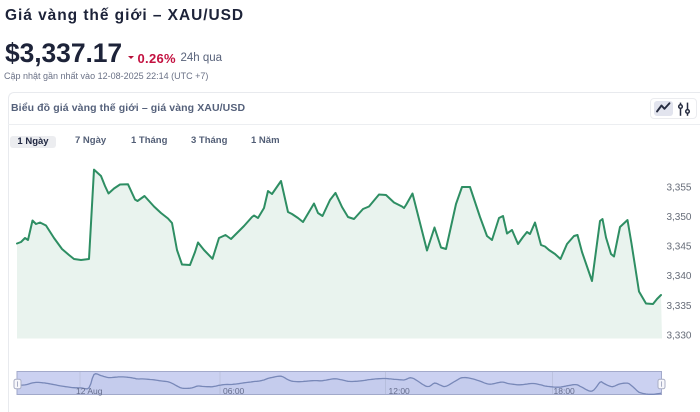  Describe the element at coordinates (234, 391) in the screenshot. I see `svg-text: 06:00` at that location.